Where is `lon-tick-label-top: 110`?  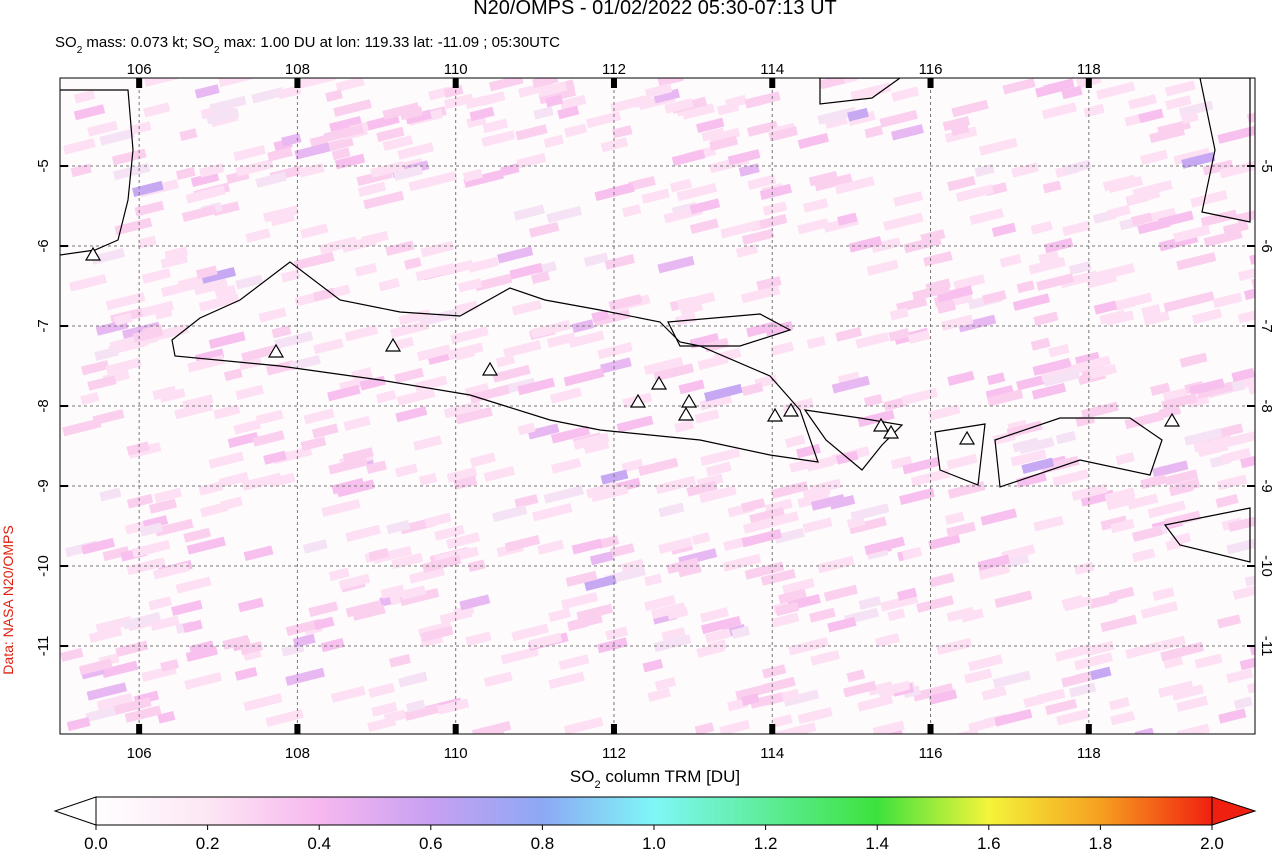 lon-tick-label-top: 110 is located at coordinates (456, 69).